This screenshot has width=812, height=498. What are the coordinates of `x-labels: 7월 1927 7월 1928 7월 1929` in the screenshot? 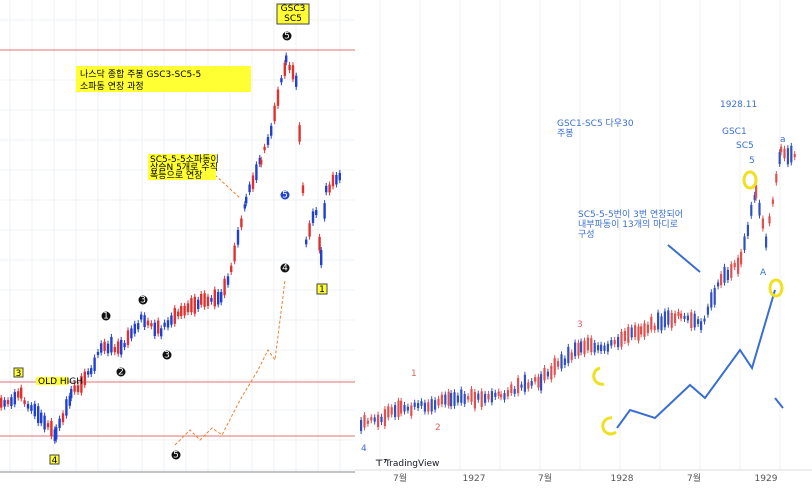 It's located at (585, 478).